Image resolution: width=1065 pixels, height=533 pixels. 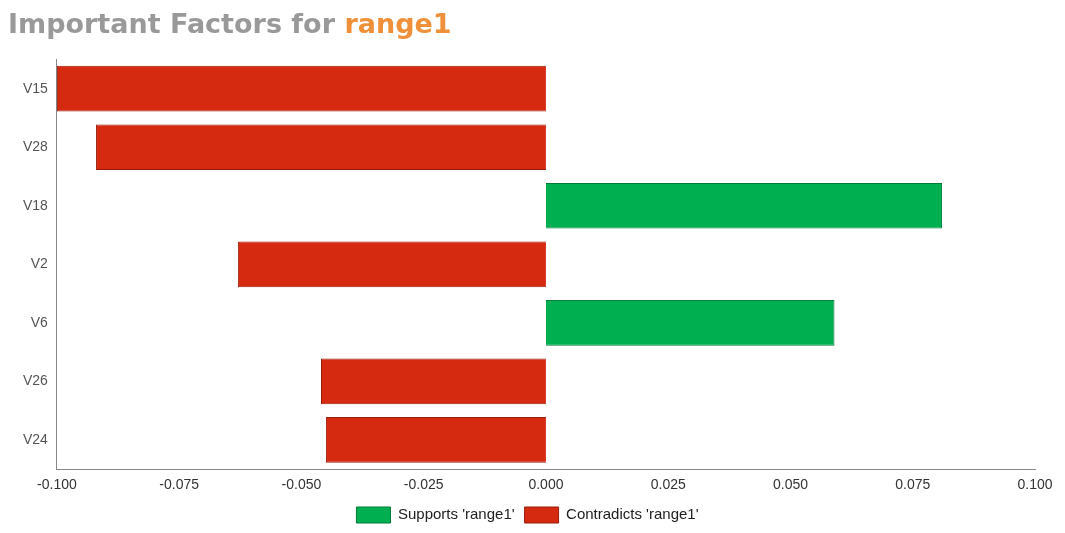 What do you see at coordinates (423, 484) in the screenshot?
I see `x-tick-label: -0.025` at bounding box center [423, 484].